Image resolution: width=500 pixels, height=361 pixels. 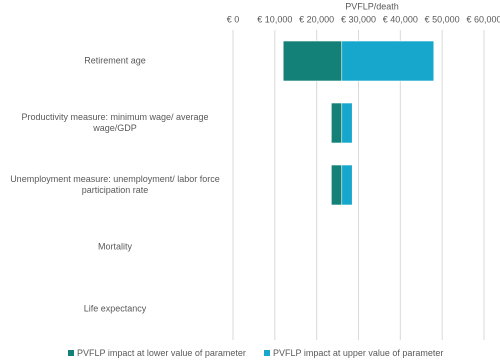 What do you see at coordinates (358, 353) in the screenshot?
I see `legend-label: PVFLP impact at upper value of parameter` at bounding box center [358, 353].